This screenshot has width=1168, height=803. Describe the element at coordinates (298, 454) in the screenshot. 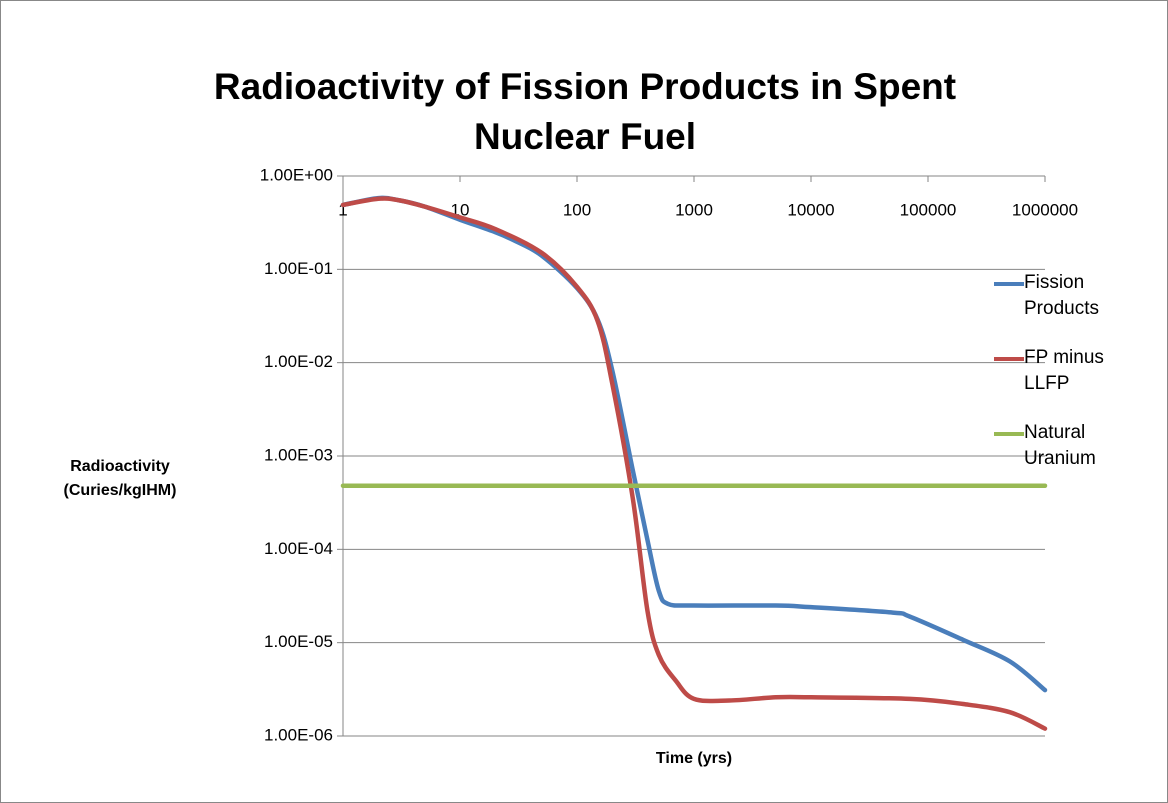

I see `y-tick-label: 1.00E-03` at that location.